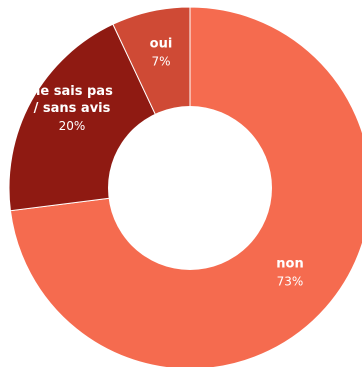 This screenshot has height=367, width=362. I want to click on slice-label-name: / sans avis, so click(72, 108).